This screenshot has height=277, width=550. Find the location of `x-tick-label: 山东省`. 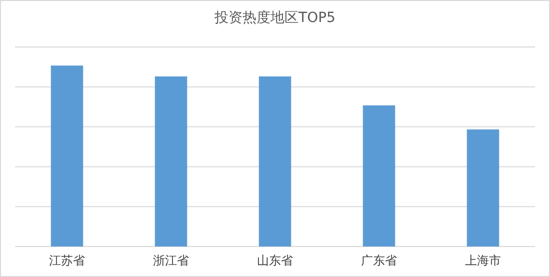

x-tick-label: 山东省 is located at coordinates (275, 261).